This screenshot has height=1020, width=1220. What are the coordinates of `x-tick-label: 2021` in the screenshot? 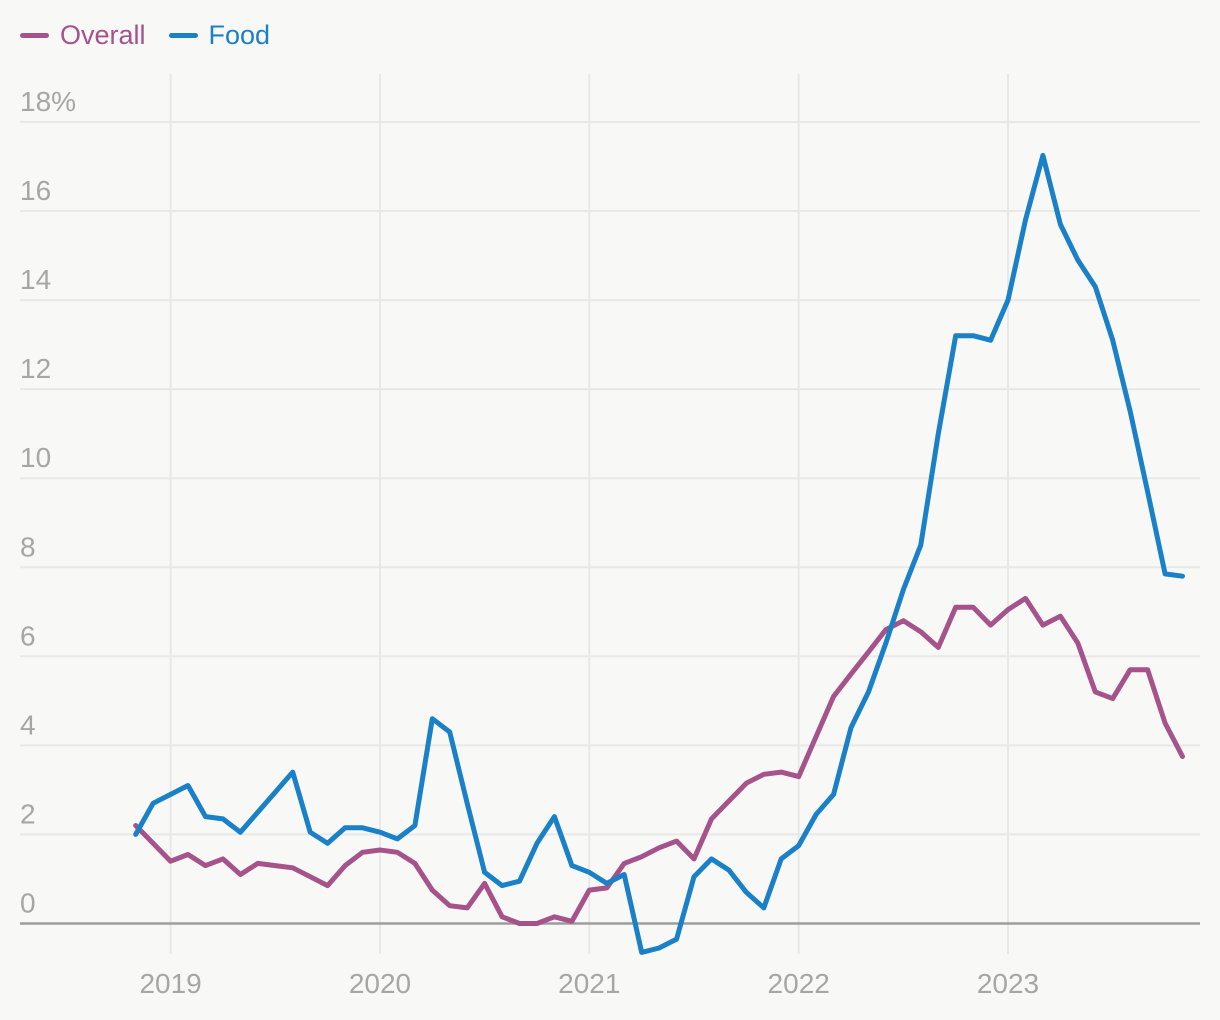 It's located at (589, 983).